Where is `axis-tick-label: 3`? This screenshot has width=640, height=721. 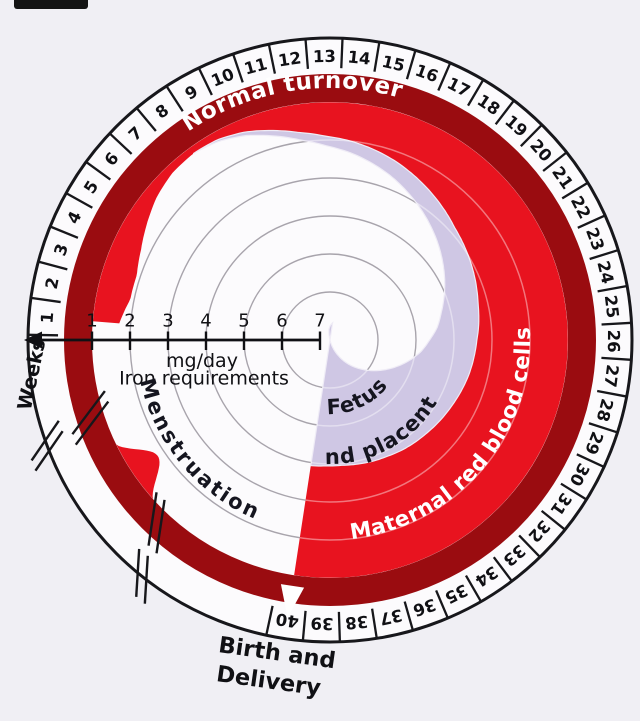 axis-tick-label: 3 is located at coordinates (167, 321).